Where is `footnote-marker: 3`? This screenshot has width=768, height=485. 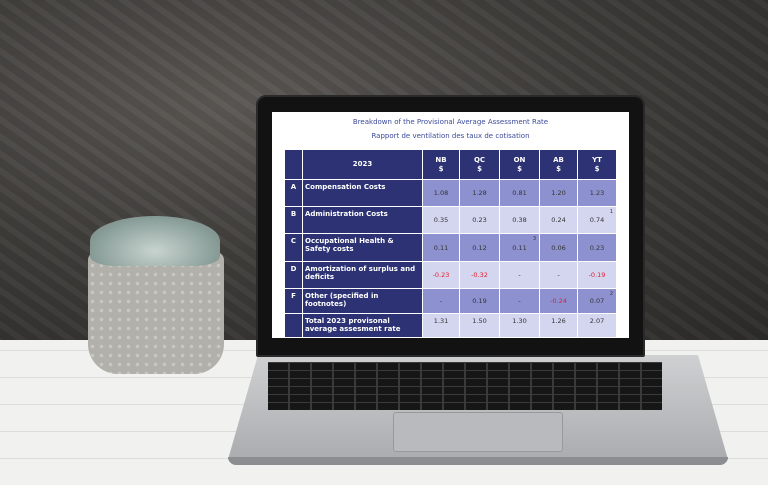 footnote-marker: 3 is located at coordinates (534, 239).